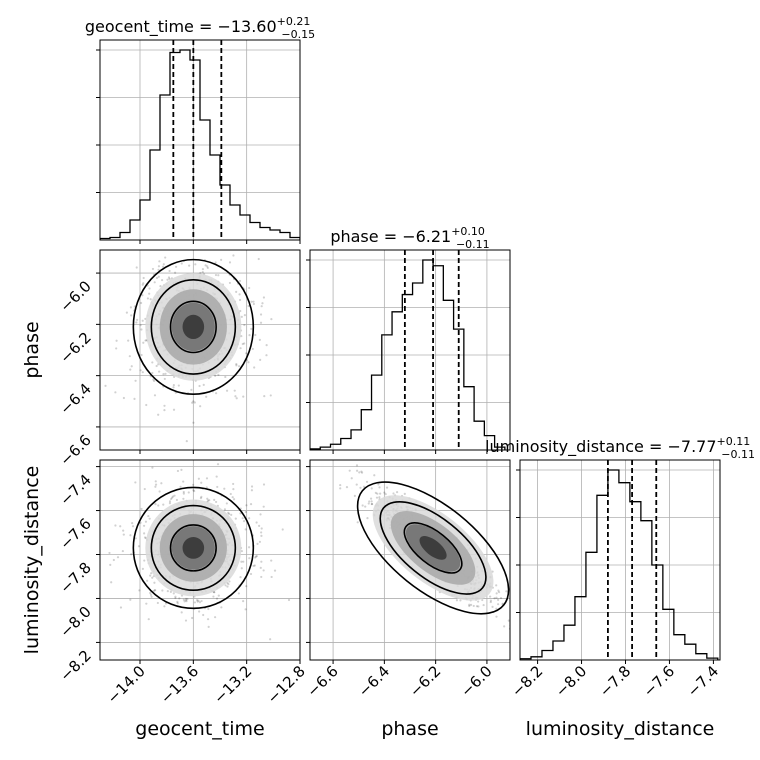 The height and width of the screenshot is (760, 760). What do you see at coordinates (75, 534) in the screenshot?
I see `y-tick-label-luminosity-distance: −7.6` at bounding box center [75, 534].